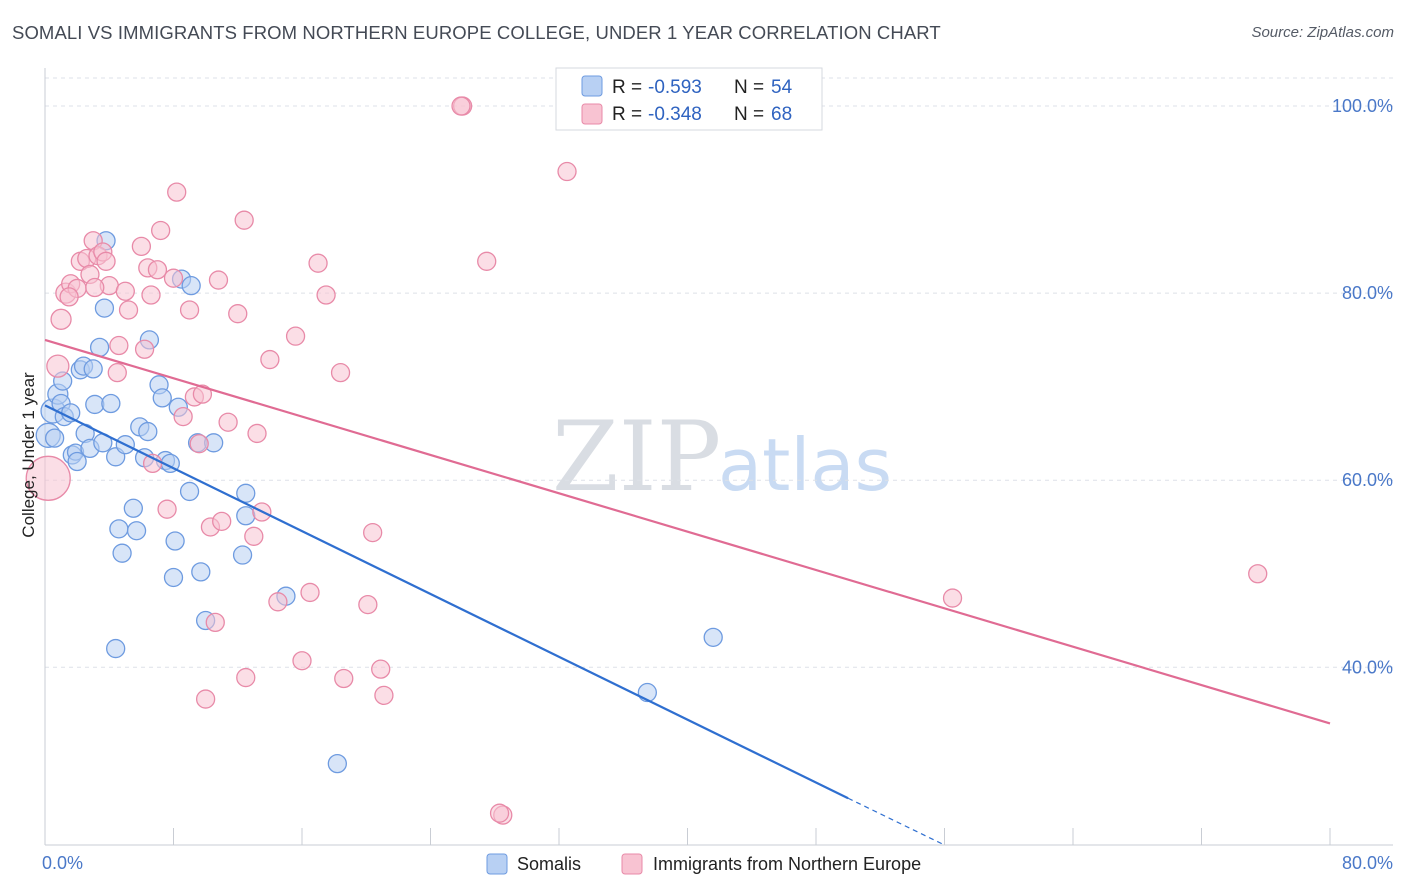 This screenshot has height=892, width=1406. What do you see at coordinates (675, 87) in the screenshot?
I see `legend-r-value-1: -0.593` at bounding box center [675, 87].